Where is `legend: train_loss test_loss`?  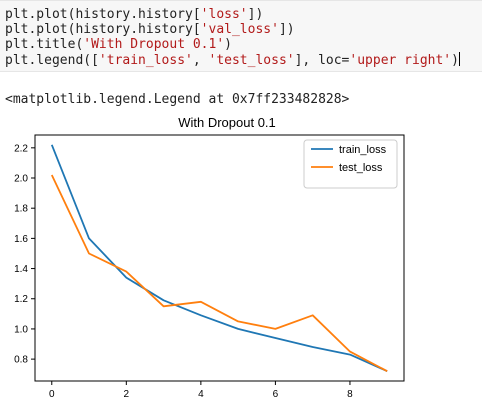
legend: train_loss test_loss is located at coordinates (350, 164).